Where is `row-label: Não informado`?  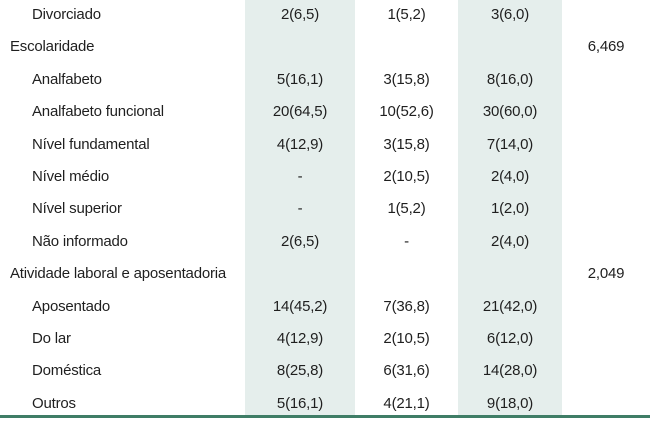
row-label: Não informado is located at coordinates (80, 241).